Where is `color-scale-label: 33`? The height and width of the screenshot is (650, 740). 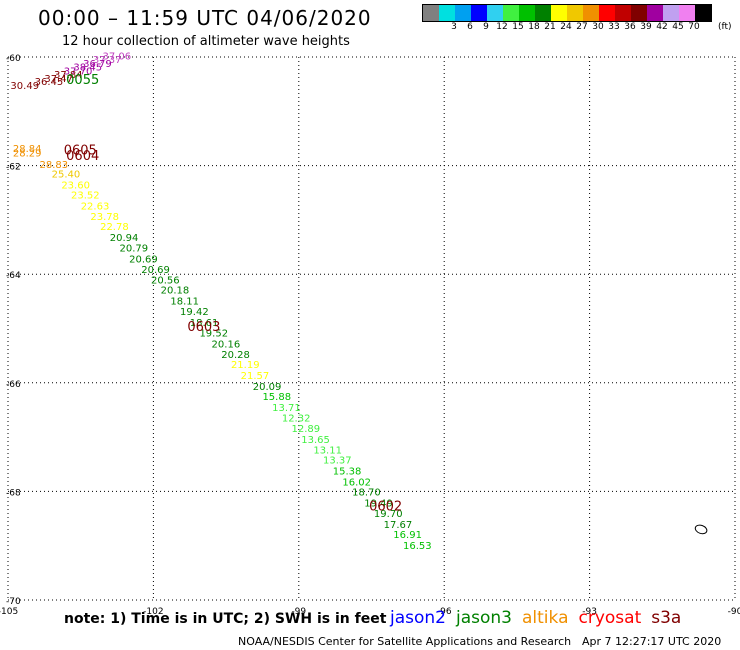 color-scale-label: 33 is located at coordinates (614, 27).